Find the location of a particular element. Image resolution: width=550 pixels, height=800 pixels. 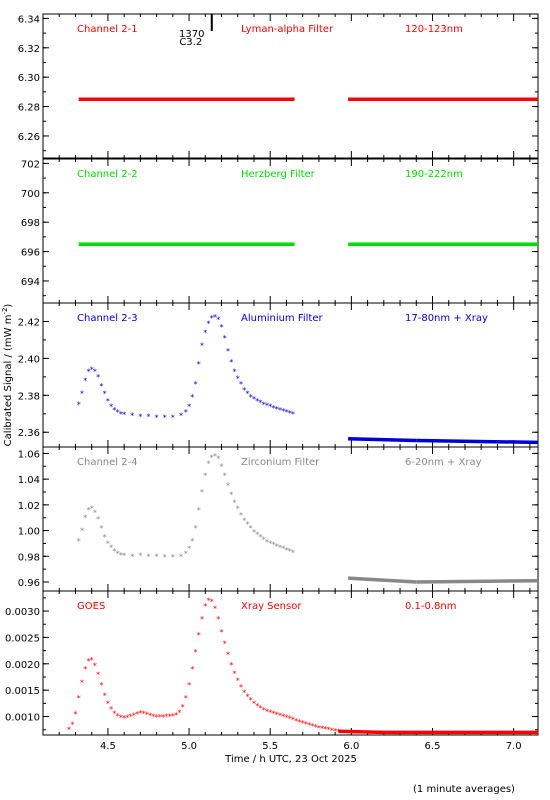

panel-label: Lyman-alpha Filter is located at coordinates (287, 29).